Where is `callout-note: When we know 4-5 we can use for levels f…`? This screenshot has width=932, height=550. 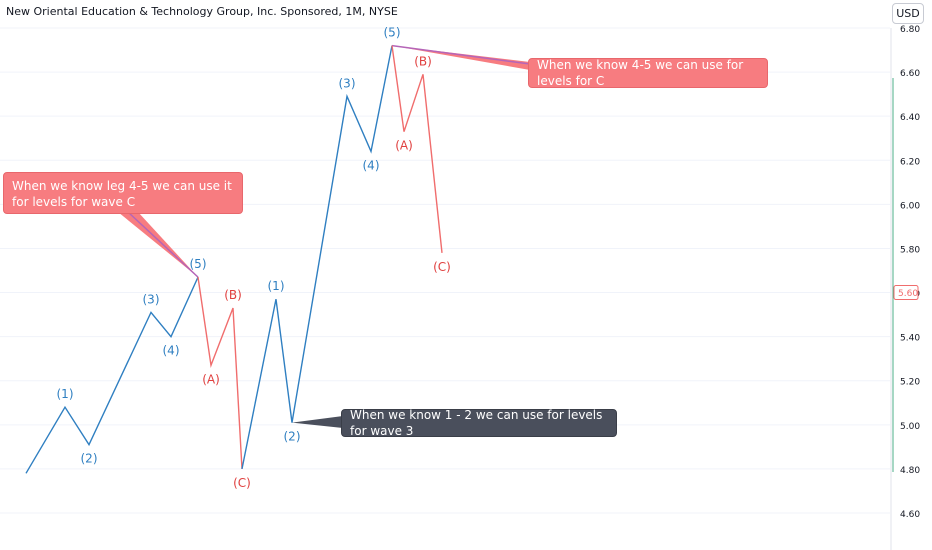 callout-note: When we know 4-5 we can use for levels f… is located at coordinates (648, 73).